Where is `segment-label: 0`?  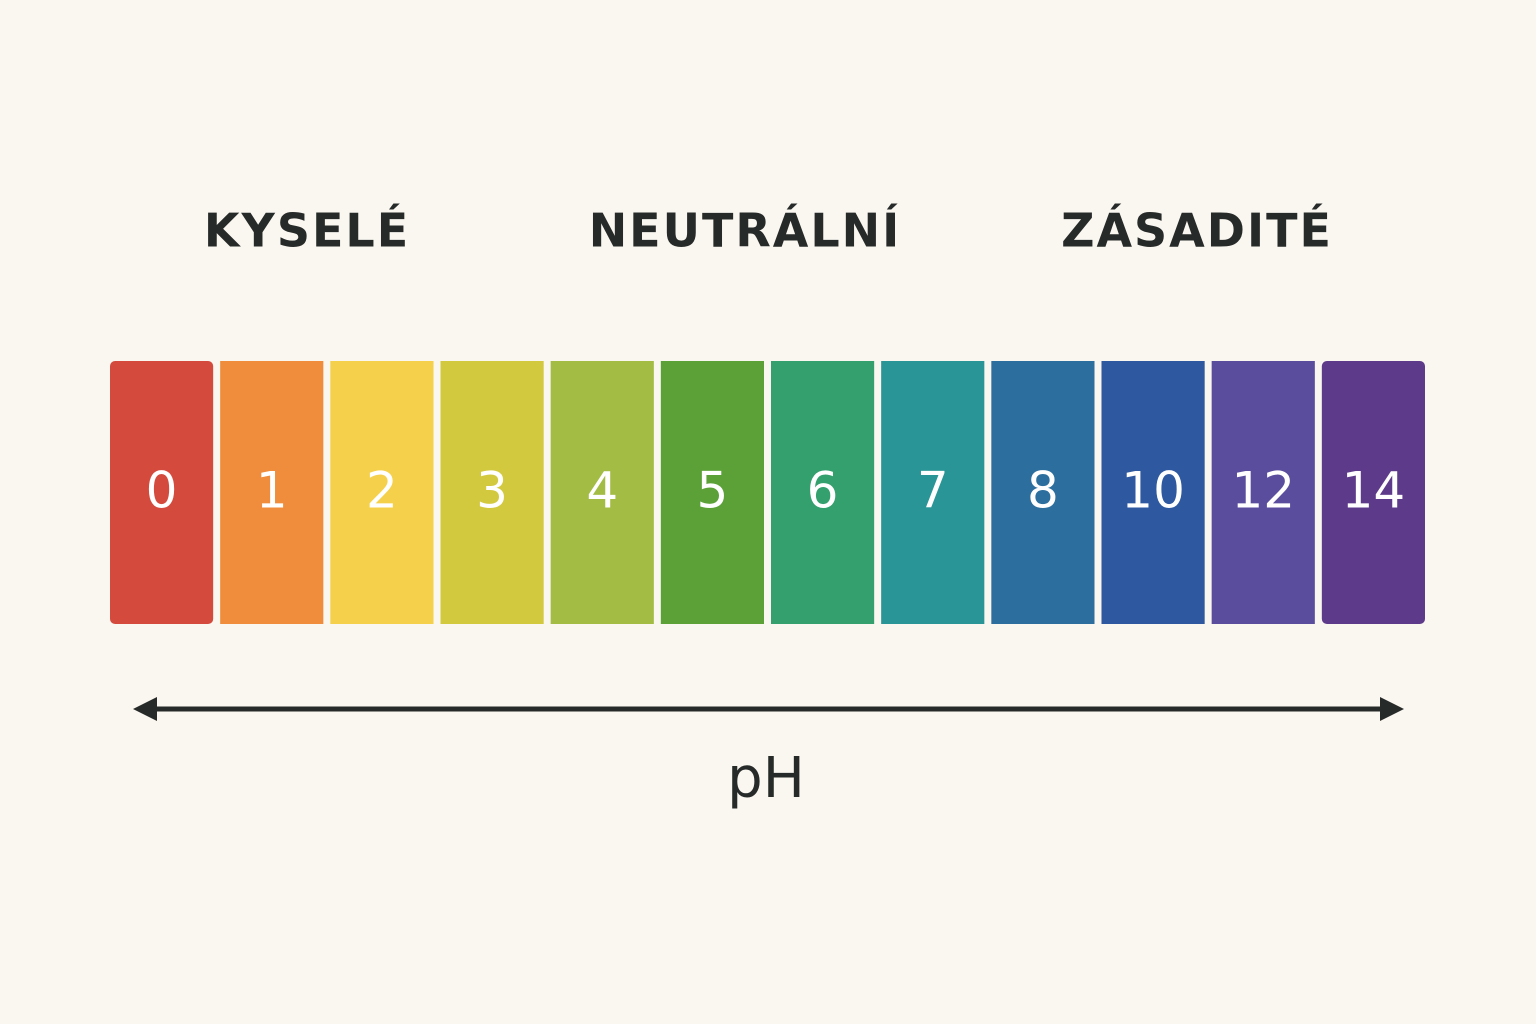
segment-label: 0 is located at coordinates (162, 491).